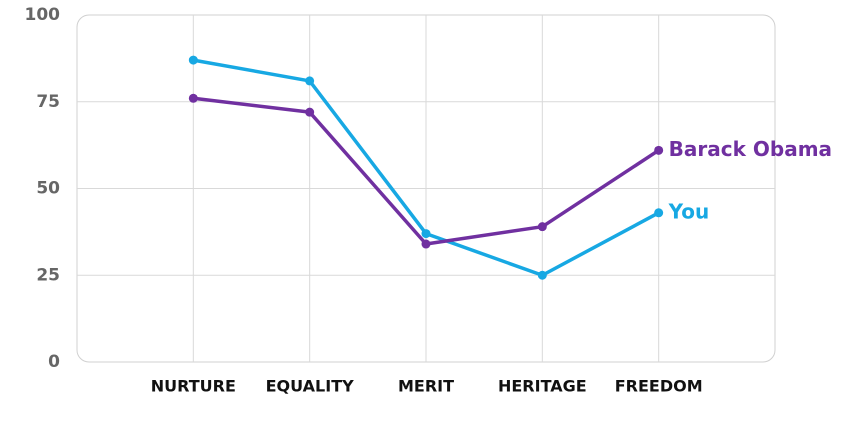  Describe the element at coordinates (689, 211) in the screenshot. I see `series-label: You` at that location.